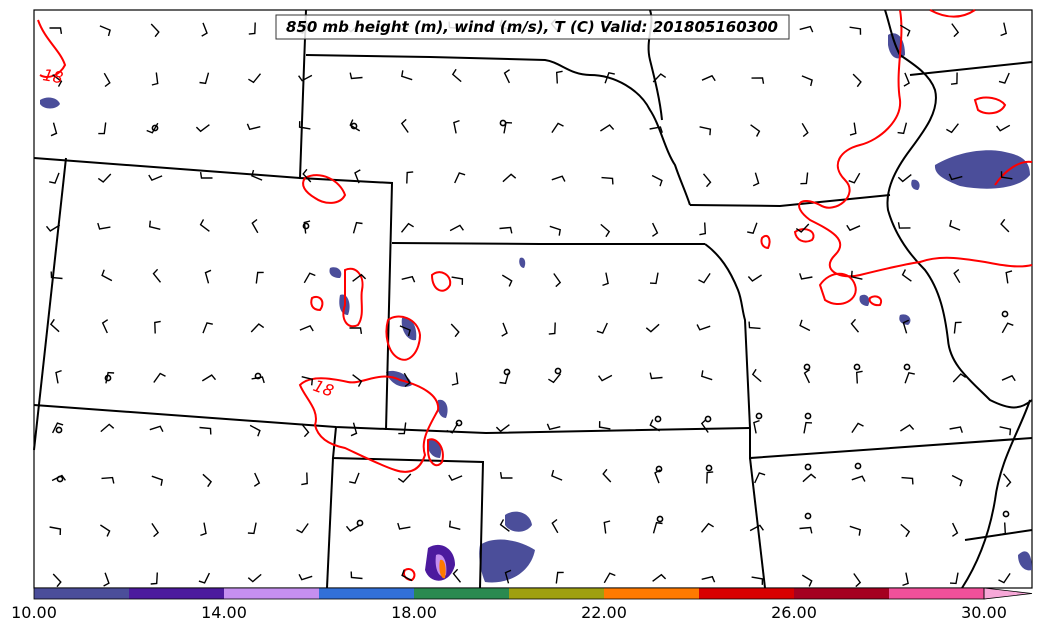  Describe the element at coordinates (1008, 593) in the screenshot. I see `colorbar-extend-arrow` at that location.